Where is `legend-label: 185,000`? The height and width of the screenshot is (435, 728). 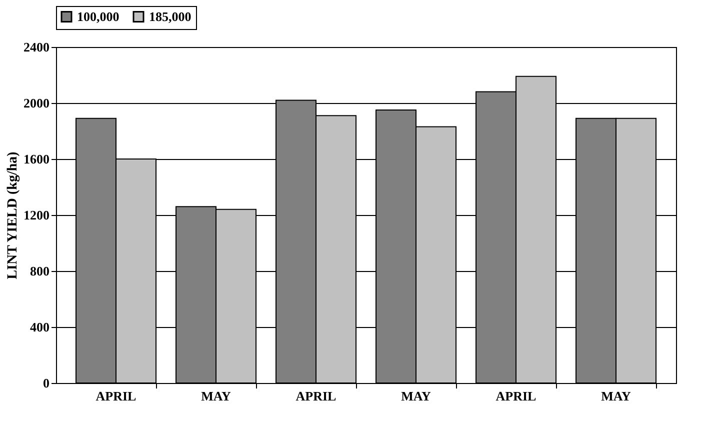 legend-label: 185,000 is located at coordinates (170, 16).